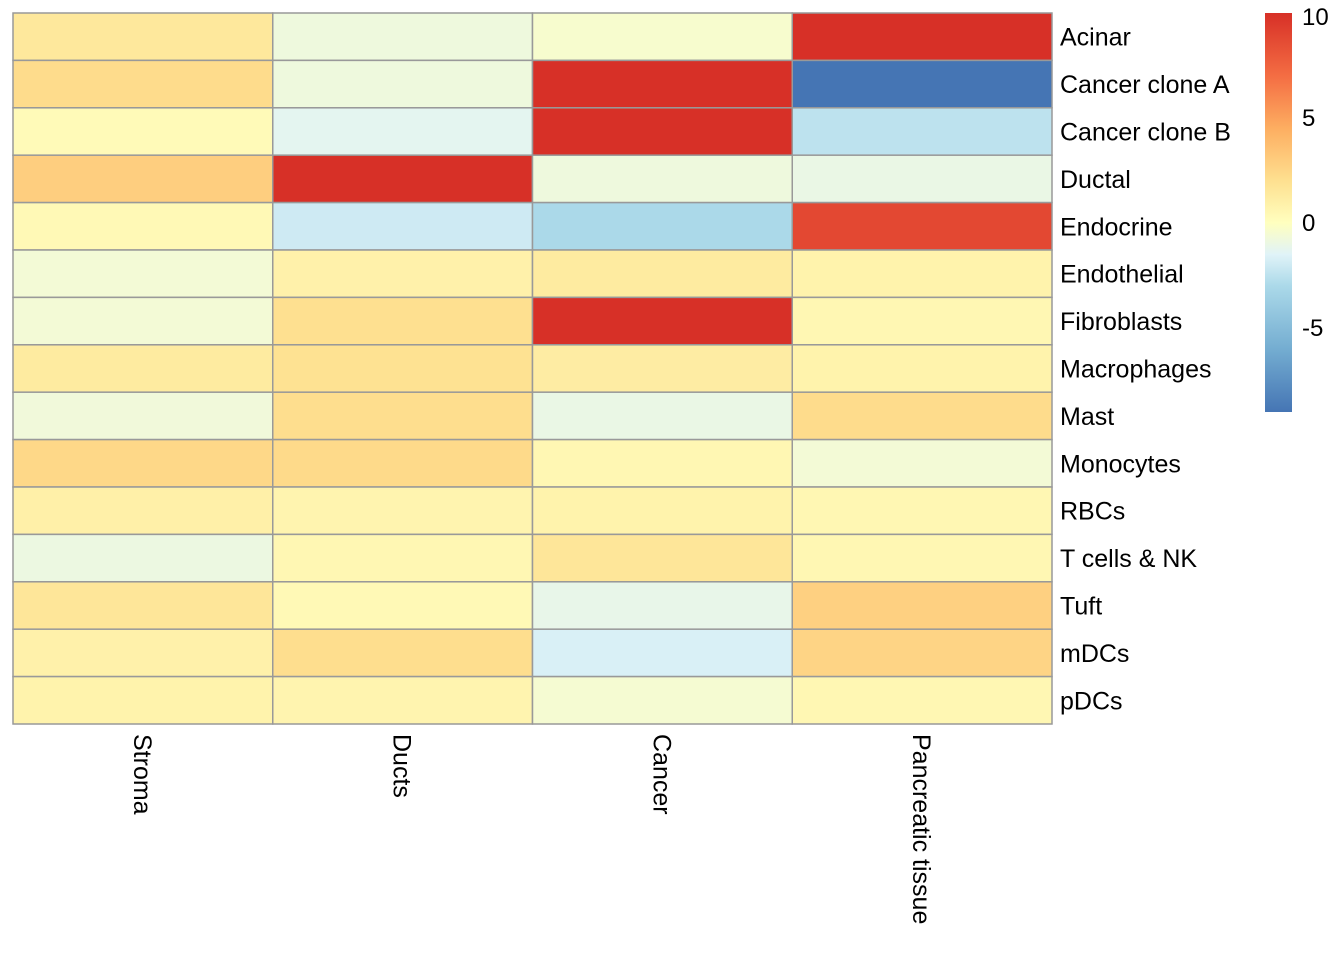  I want to click on legend-tick-label: 0, so click(1308, 223).